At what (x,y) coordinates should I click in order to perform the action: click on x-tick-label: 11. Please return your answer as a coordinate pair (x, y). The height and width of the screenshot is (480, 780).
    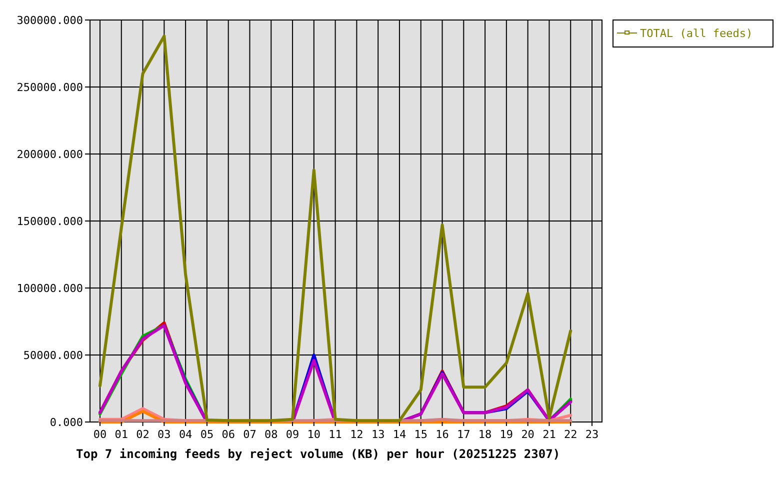
    Looking at the image, I should click on (335, 434).